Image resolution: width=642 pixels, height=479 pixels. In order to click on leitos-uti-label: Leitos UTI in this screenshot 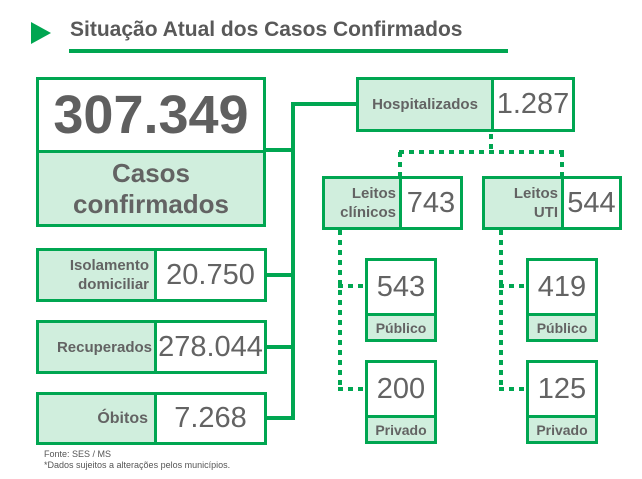, I will do `click(523, 203)`.